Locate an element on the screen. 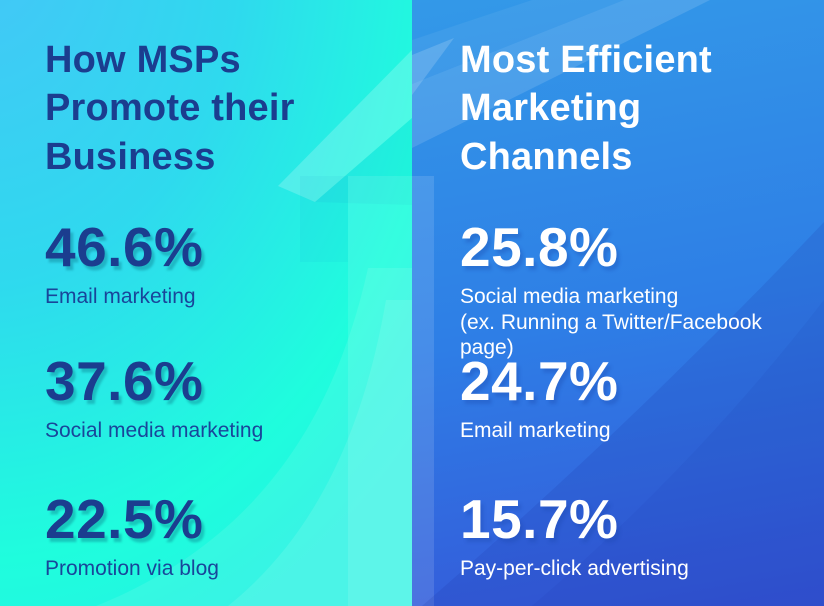 The height and width of the screenshot is (606, 824). stat-value: 24.7% is located at coordinates (539, 381).